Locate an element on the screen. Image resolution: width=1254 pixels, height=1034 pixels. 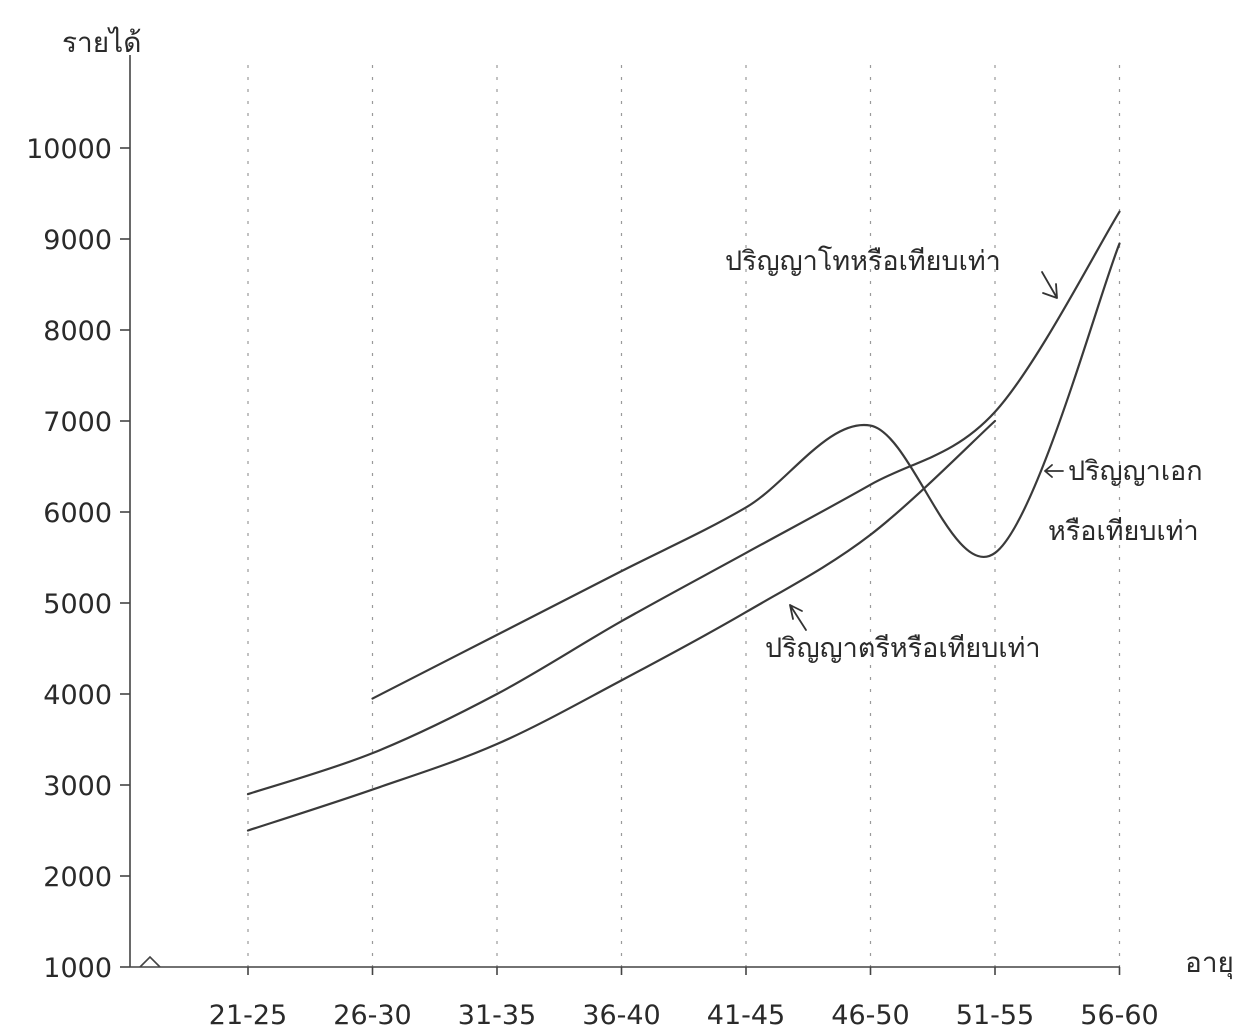
x-tick-label-21-25: 21-25 is located at coordinates (248, 1015).